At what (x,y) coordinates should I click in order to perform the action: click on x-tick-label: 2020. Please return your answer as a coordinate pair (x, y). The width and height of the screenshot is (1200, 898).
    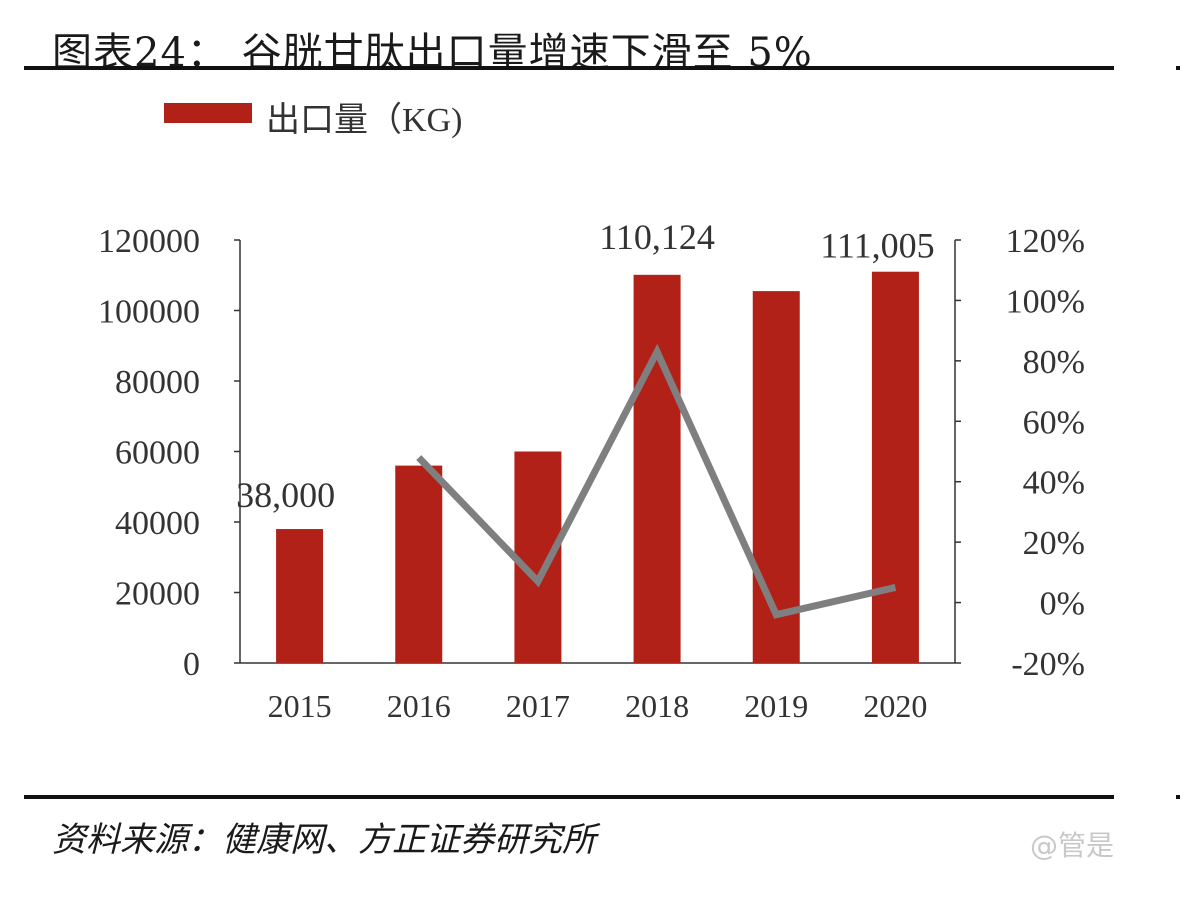
    Looking at the image, I should click on (895, 706).